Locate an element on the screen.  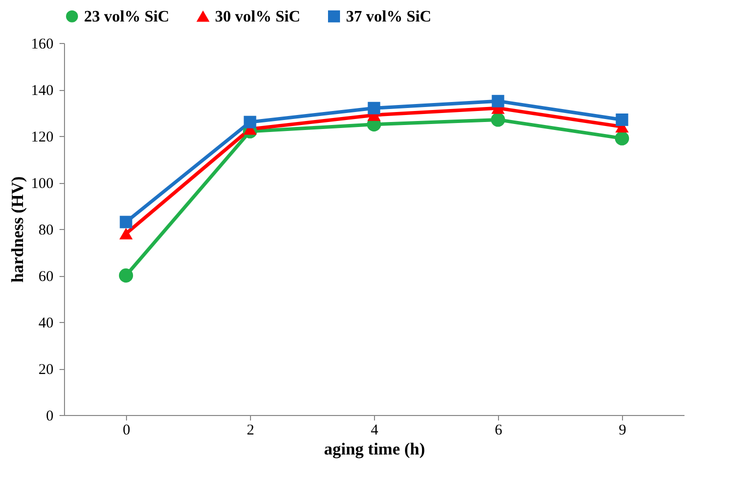
y-tick-label: 120 is located at coordinates (42, 138).